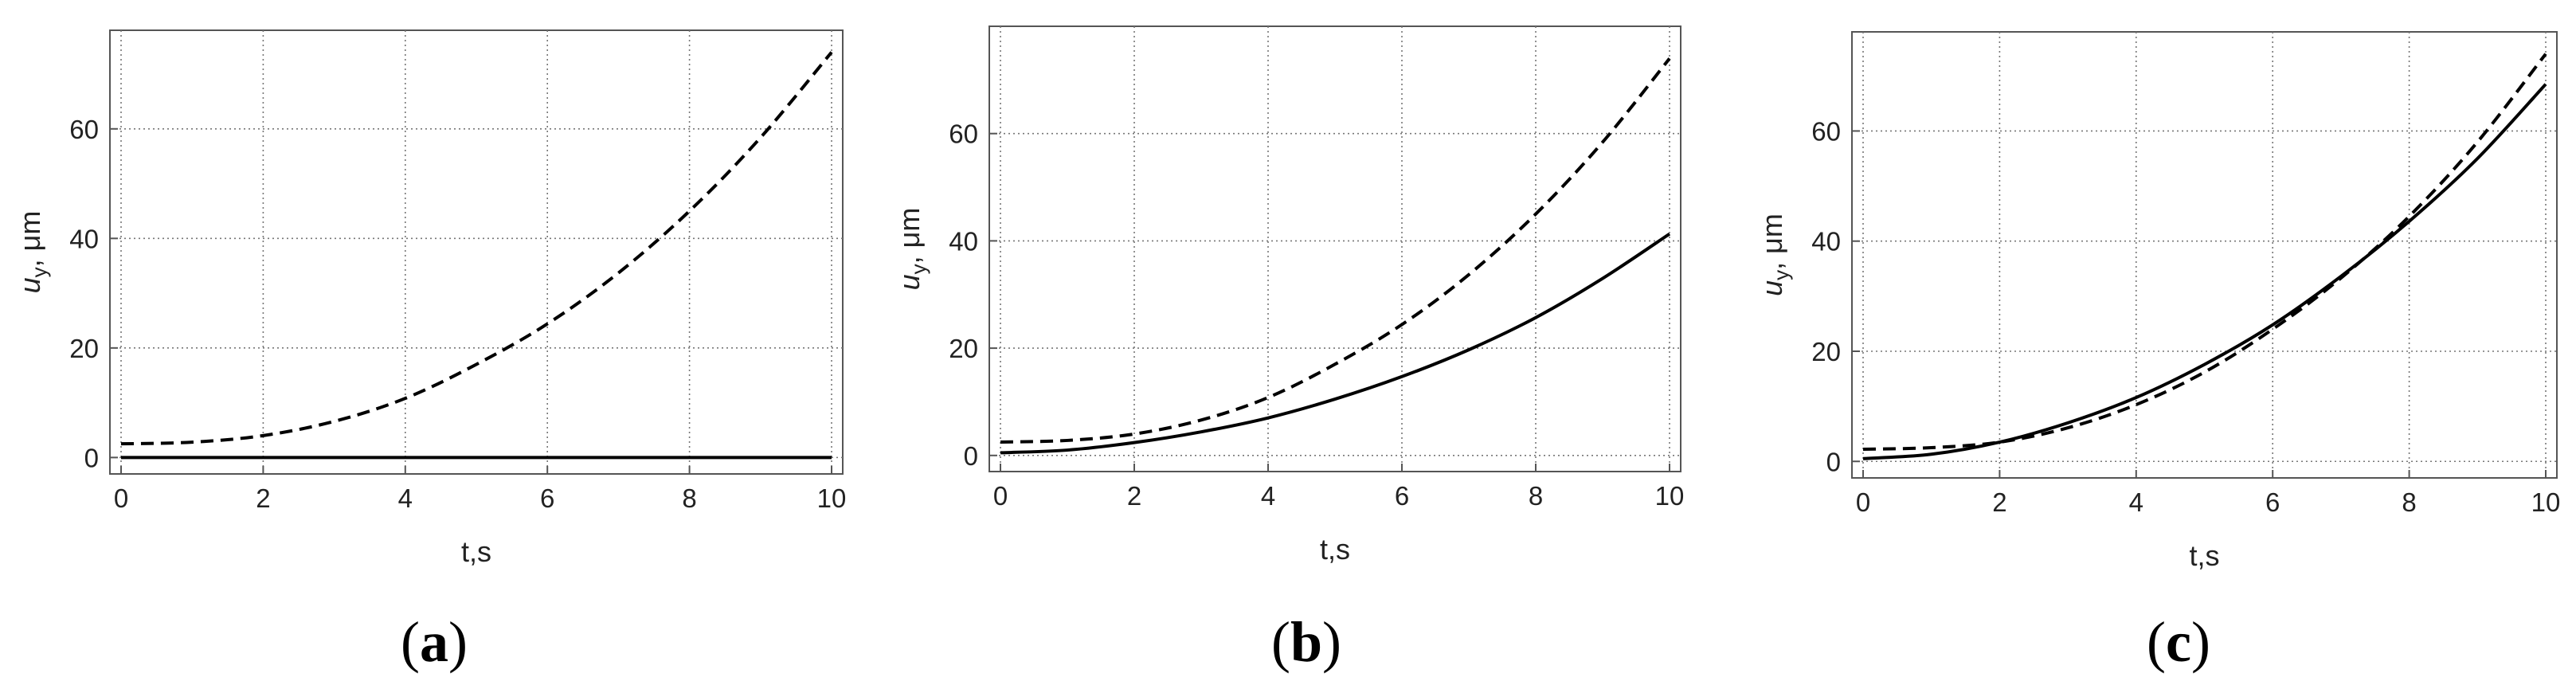 This screenshot has width=2576, height=689. I want to click on series-line-dashed, so click(1335, 250).